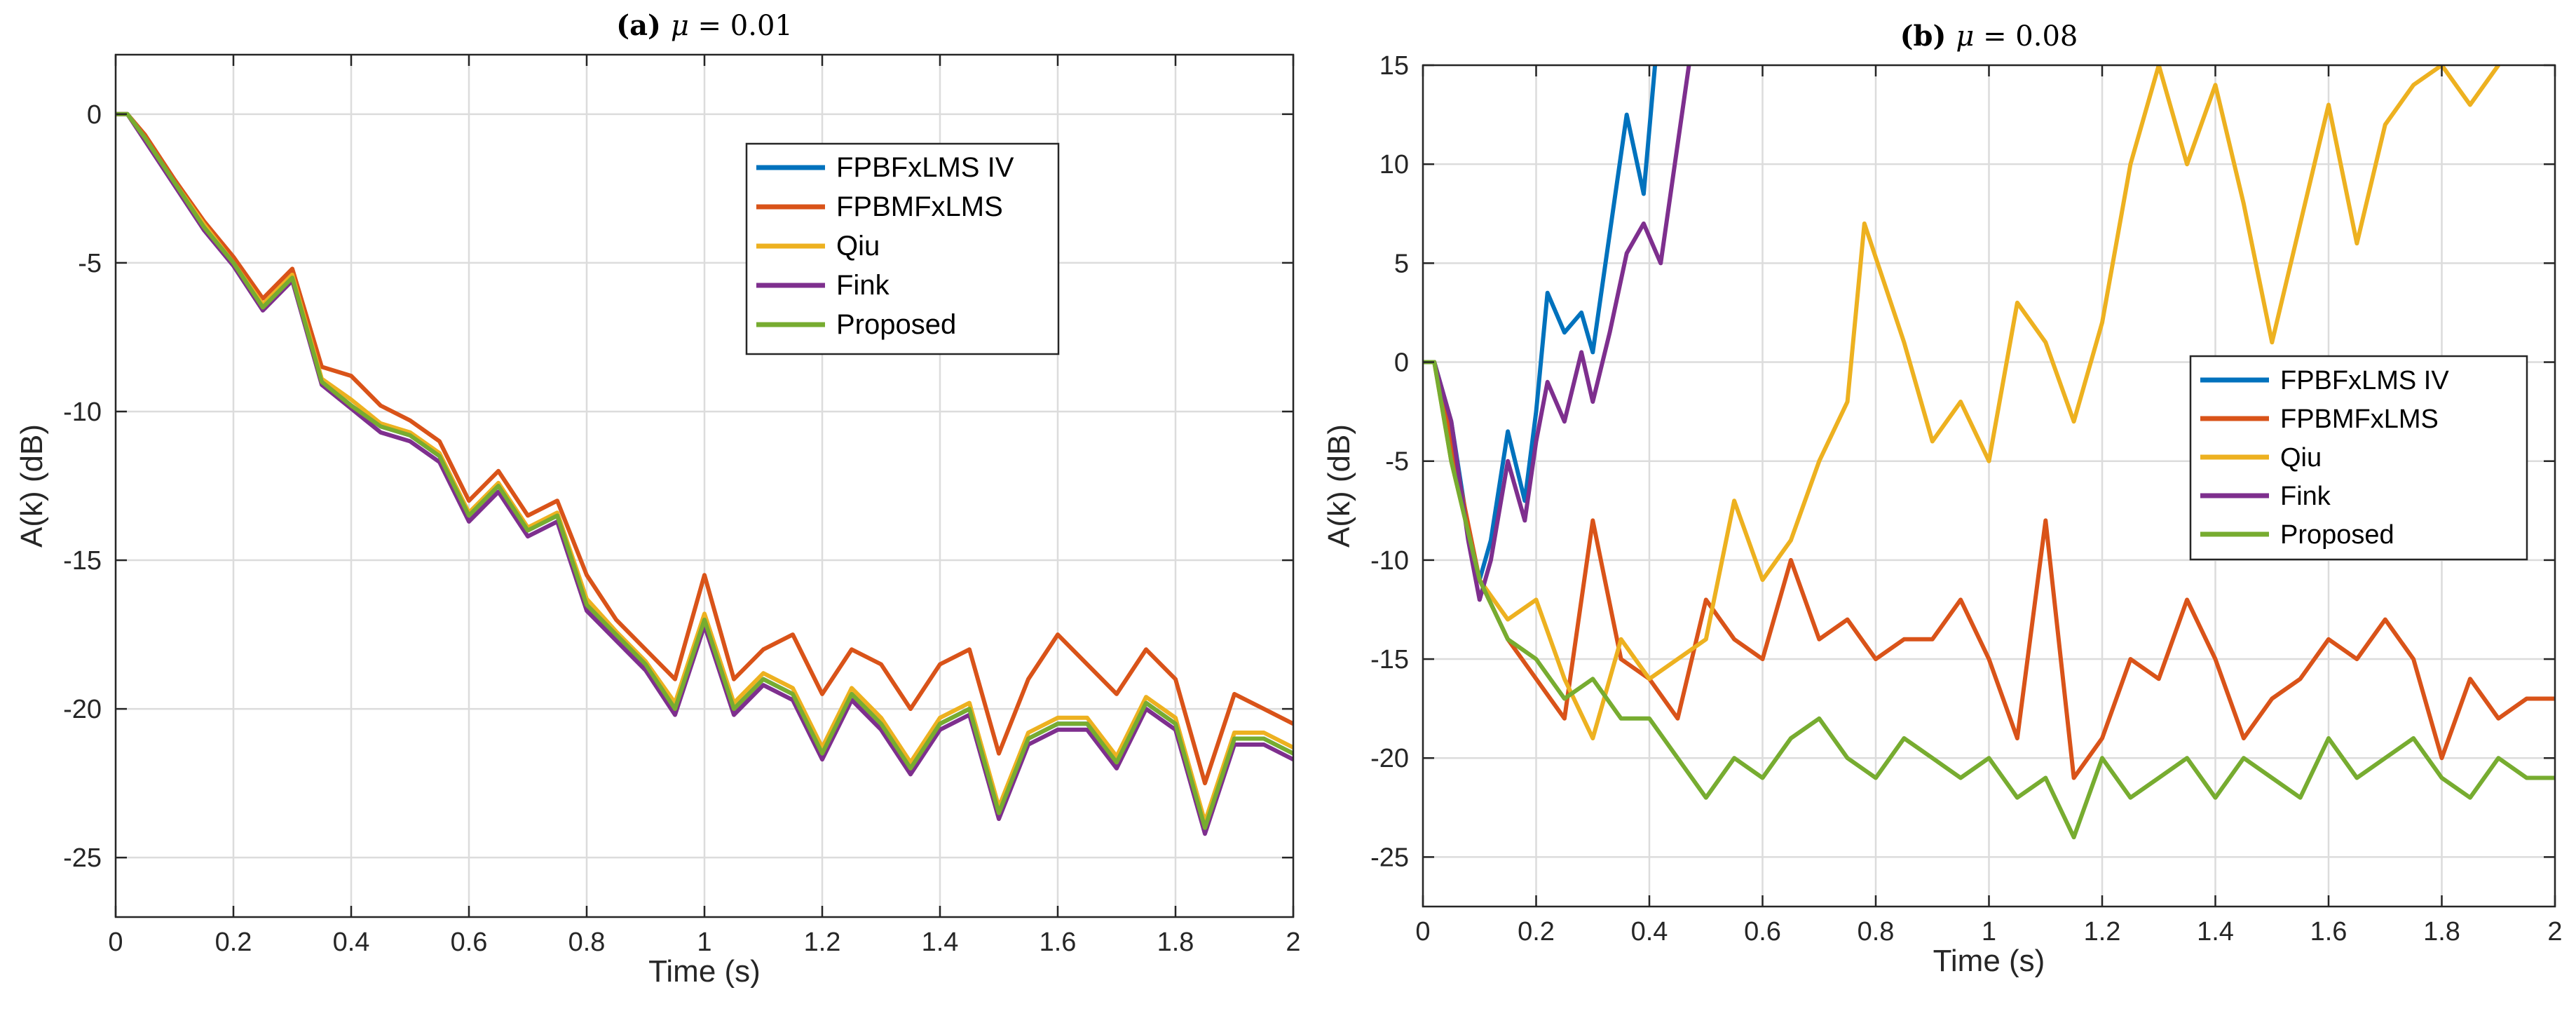 The image size is (2576, 1011). Describe the element at coordinates (741, 26) in the screenshot. I see `chart-title-value: = 0.01` at that location.